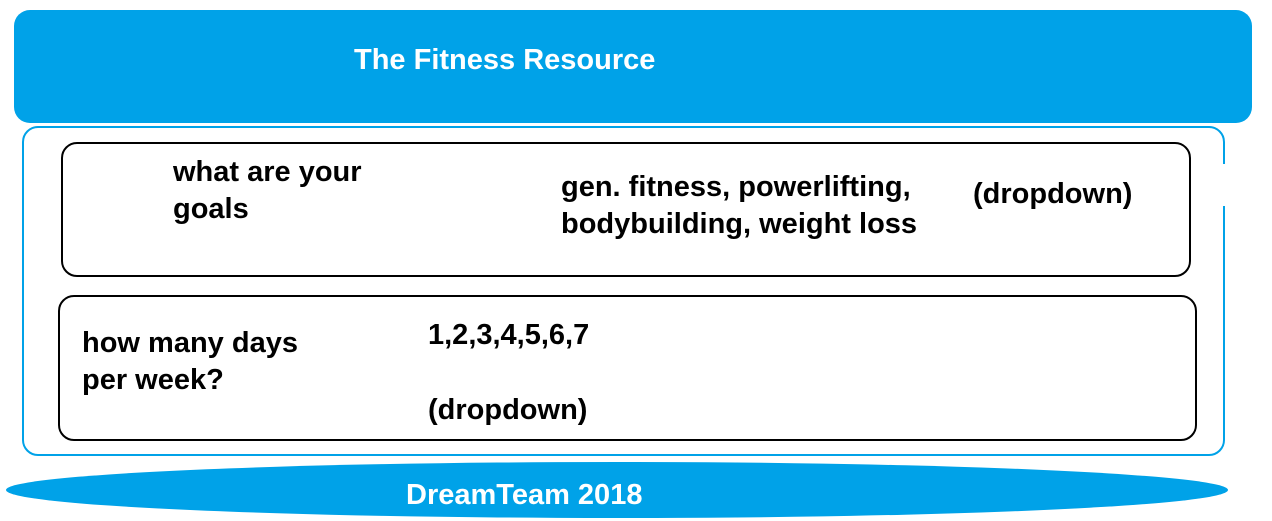 This screenshot has width=1272, height=521. What do you see at coordinates (508, 410) in the screenshot?
I see `days-dropdown: (dropdown)` at bounding box center [508, 410].